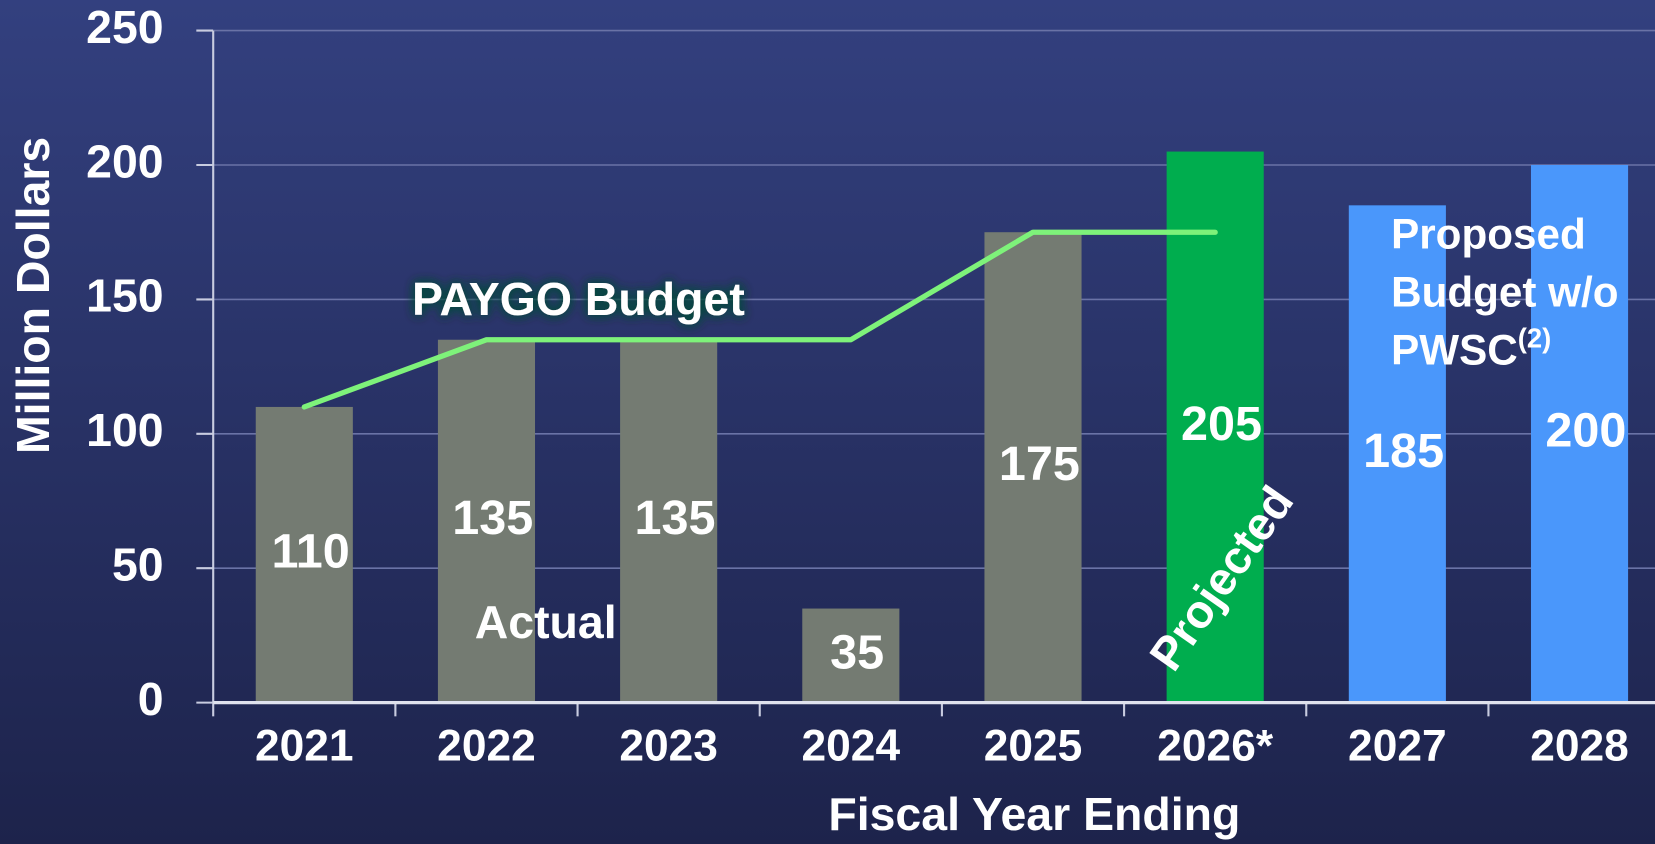  What do you see at coordinates (546, 622) in the screenshot?
I see `annotation: Actual` at bounding box center [546, 622].